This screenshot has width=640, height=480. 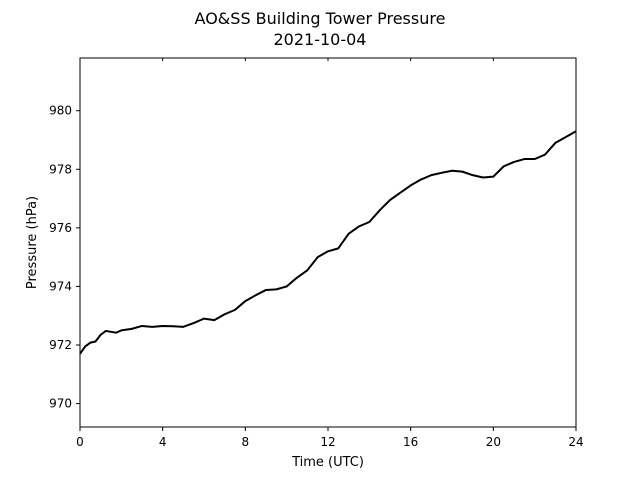 What do you see at coordinates (60, 169) in the screenshot?
I see `y-tick-label: 978` at bounding box center [60, 169].